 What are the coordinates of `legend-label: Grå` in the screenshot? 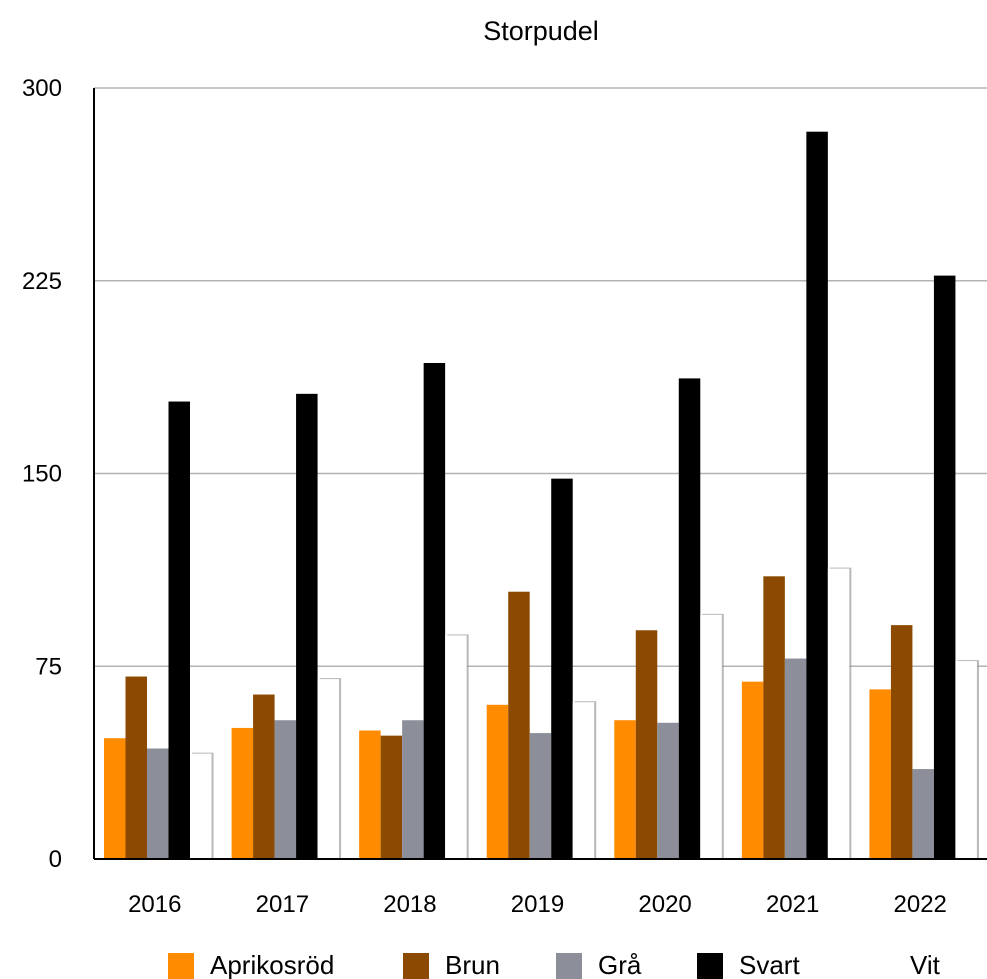 It's located at (620, 964).